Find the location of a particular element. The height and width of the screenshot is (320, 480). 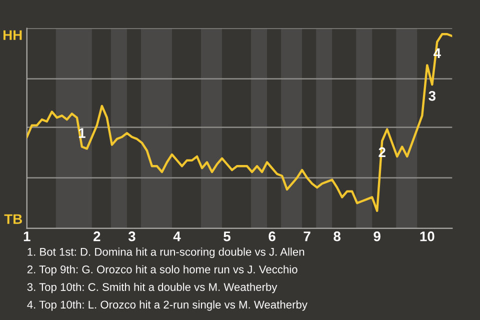

x-tick-label: 8 is located at coordinates (337, 236).